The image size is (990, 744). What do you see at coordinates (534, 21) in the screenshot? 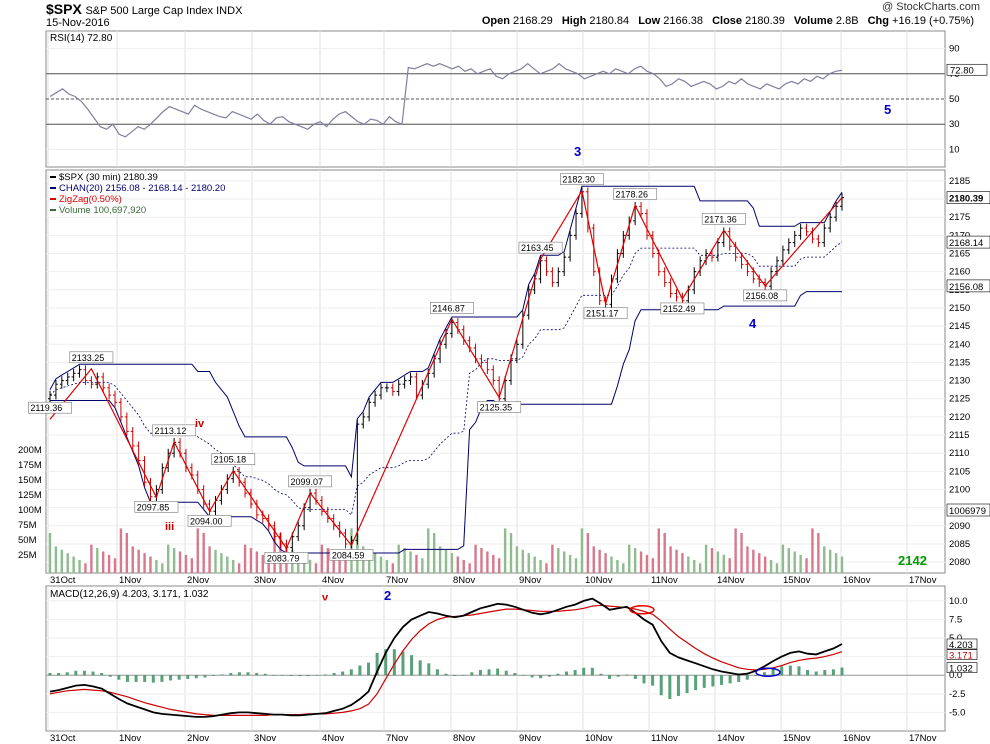
I see `stat-value-open: 2168.29` at bounding box center [534, 21].